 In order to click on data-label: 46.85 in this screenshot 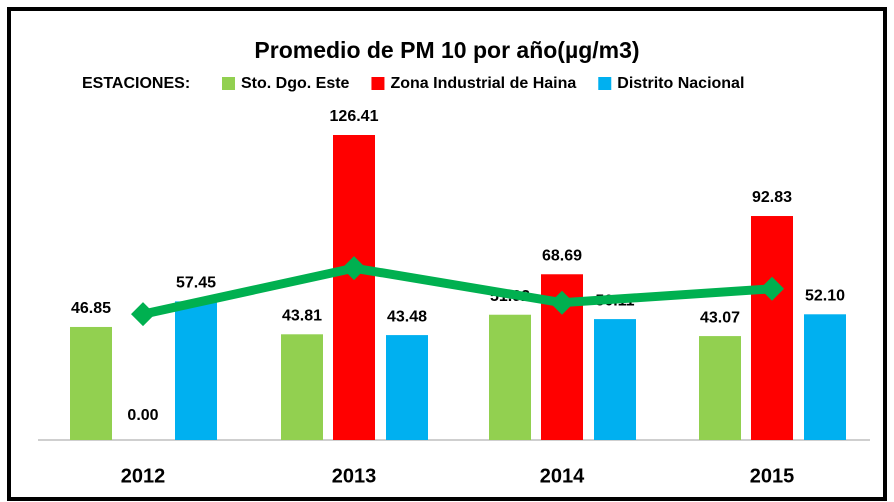, I will do `click(91, 308)`.